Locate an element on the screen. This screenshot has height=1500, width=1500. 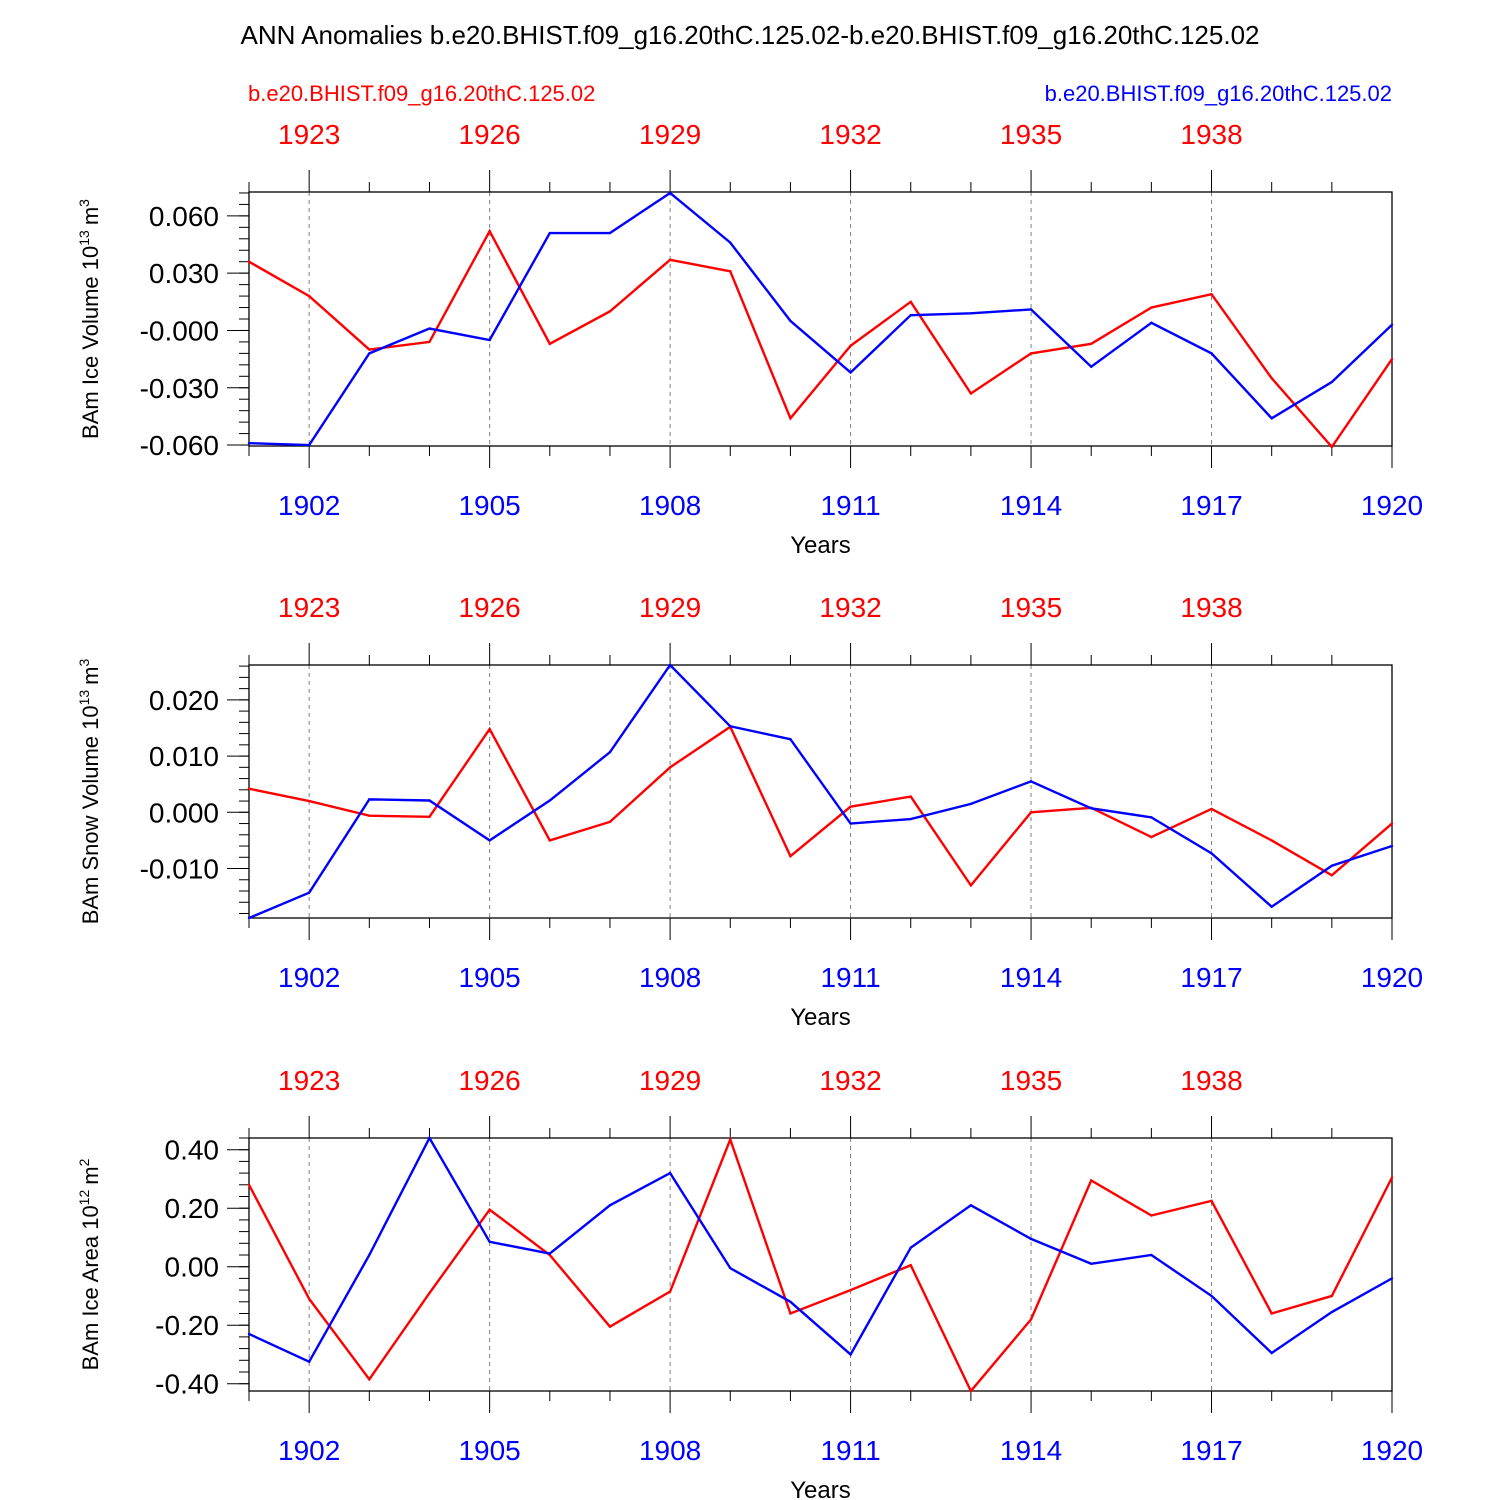
y-tick-label: -0.060 is located at coordinates (179, 445).